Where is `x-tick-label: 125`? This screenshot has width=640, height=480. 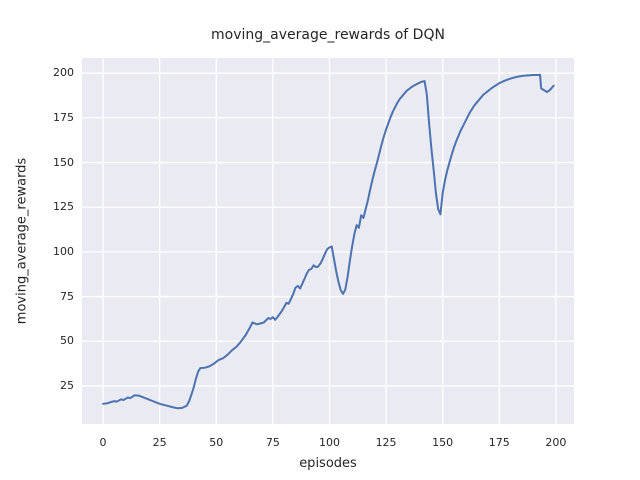 x-tick-label: 125 is located at coordinates (386, 442).